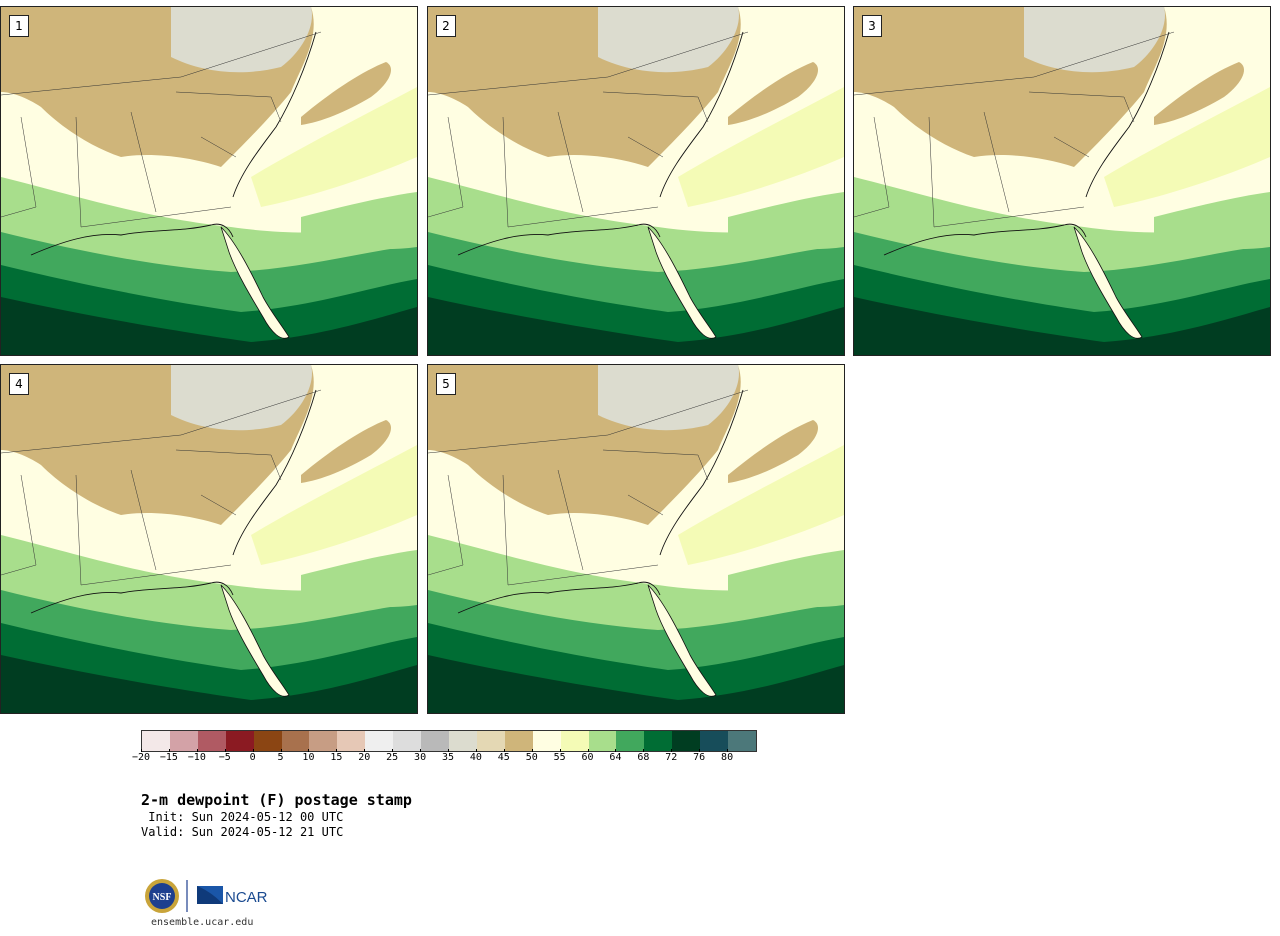 The width and height of the screenshot is (1280, 936). What do you see at coordinates (242, 817) in the screenshot?
I see `init-time: Init: Sun 2024-05-12 00 UTC` at bounding box center [242, 817].